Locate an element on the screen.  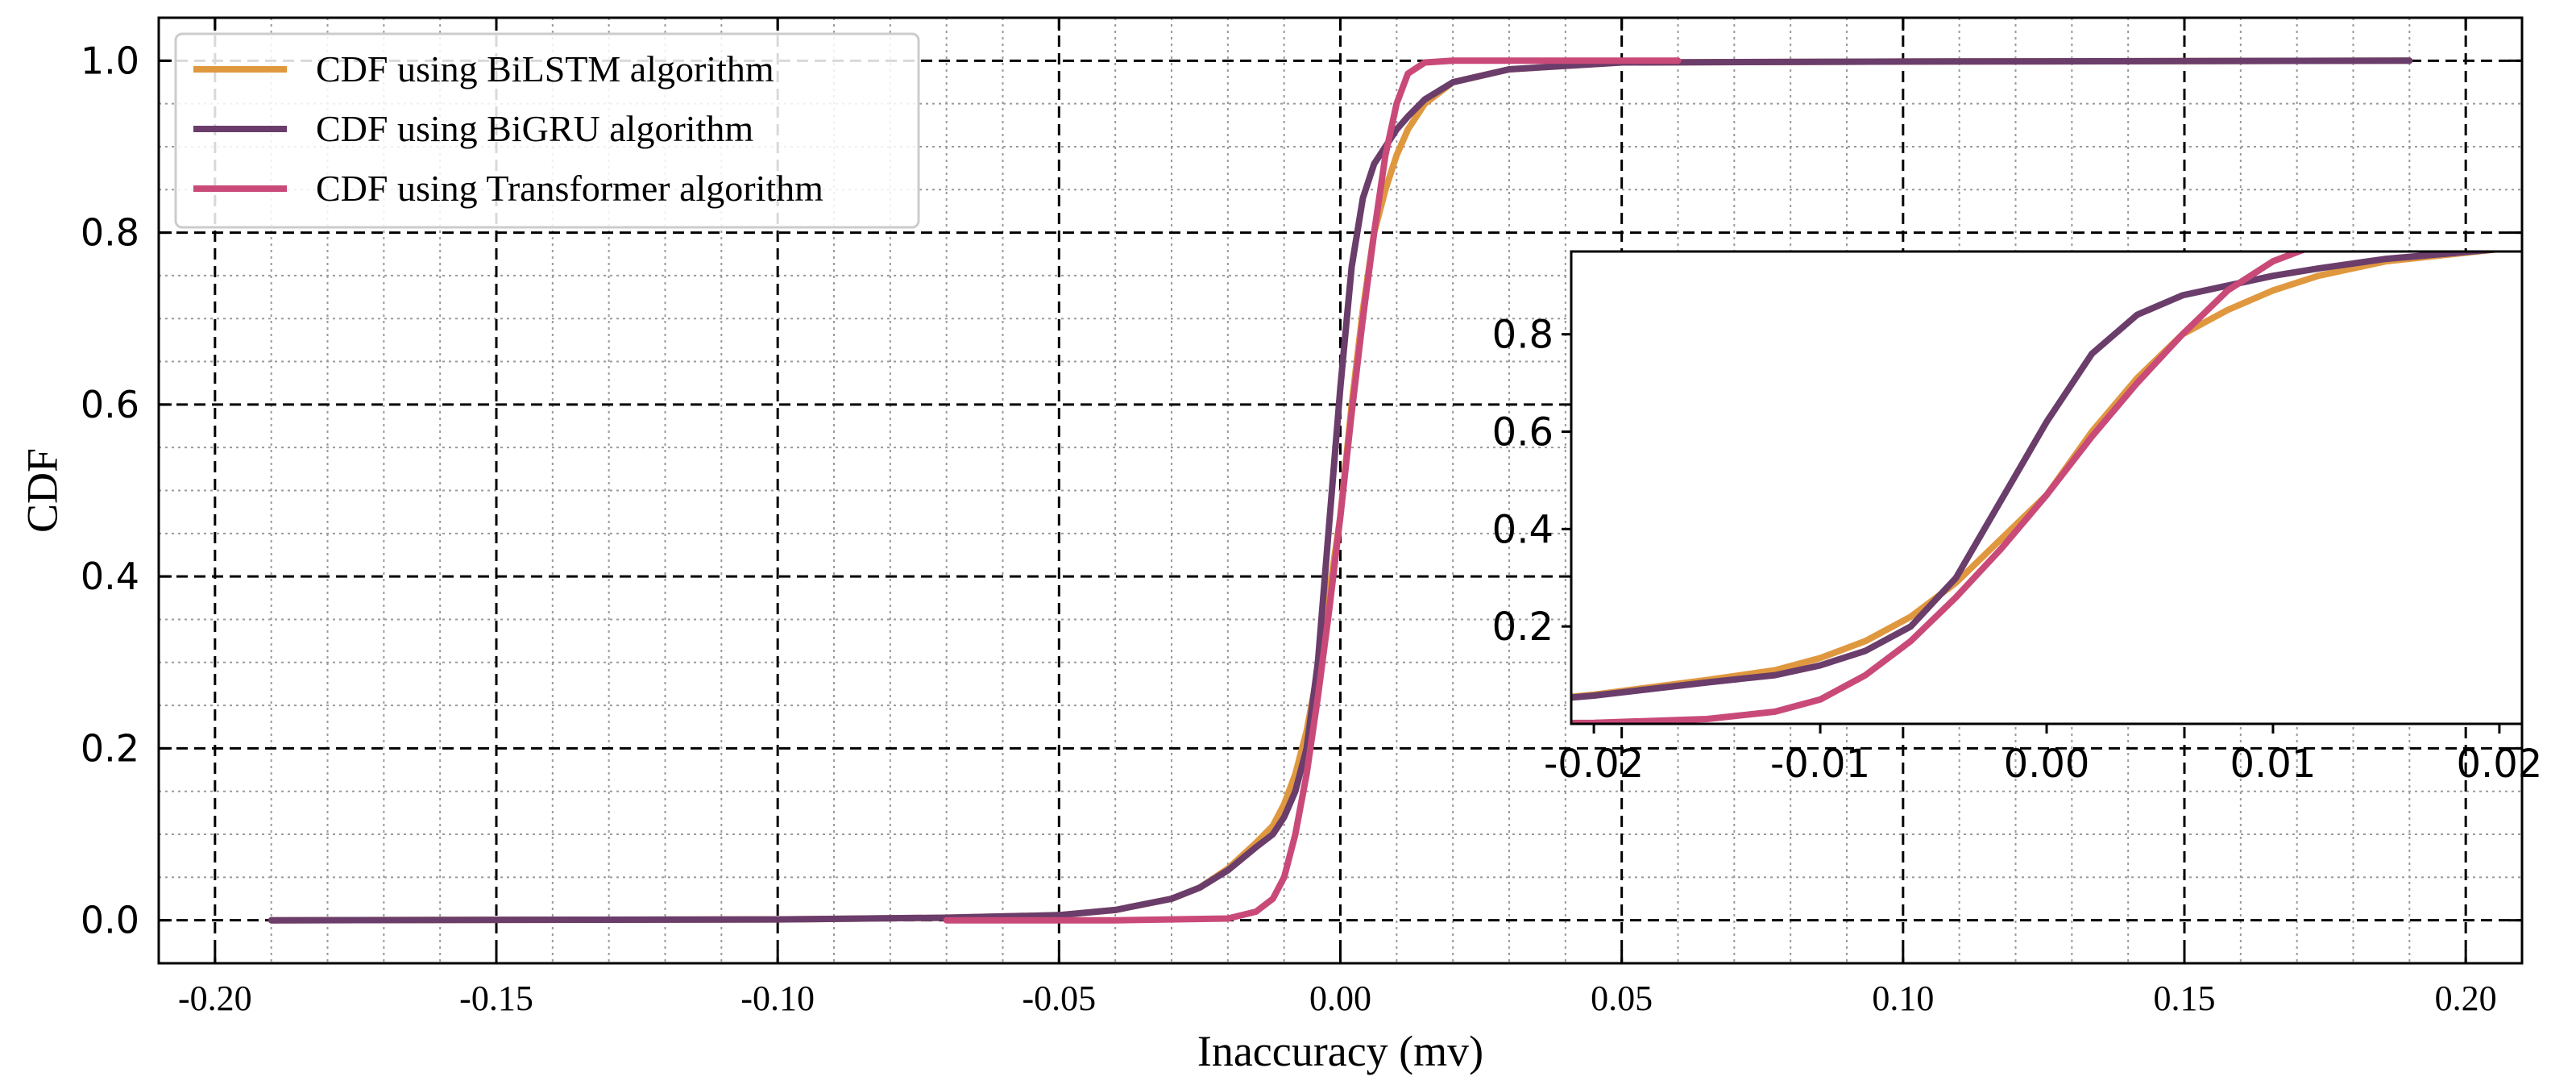
inset-y-tick-label: 0.4 is located at coordinates (1522, 529).